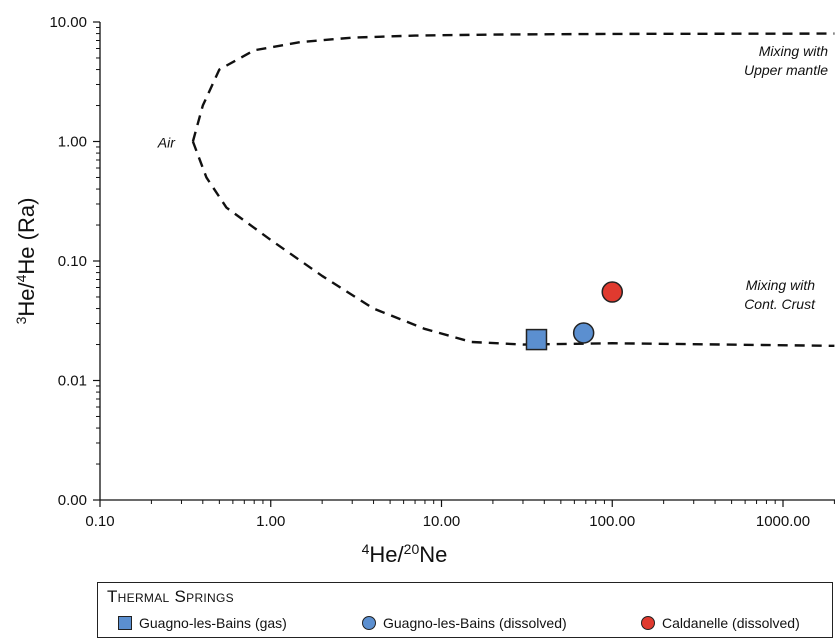 Image resolution: width=835 pixels, height=640 pixels. Describe the element at coordinates (612, 521) in the screenshot. I see `x-tick-label: 100.00` at that location.